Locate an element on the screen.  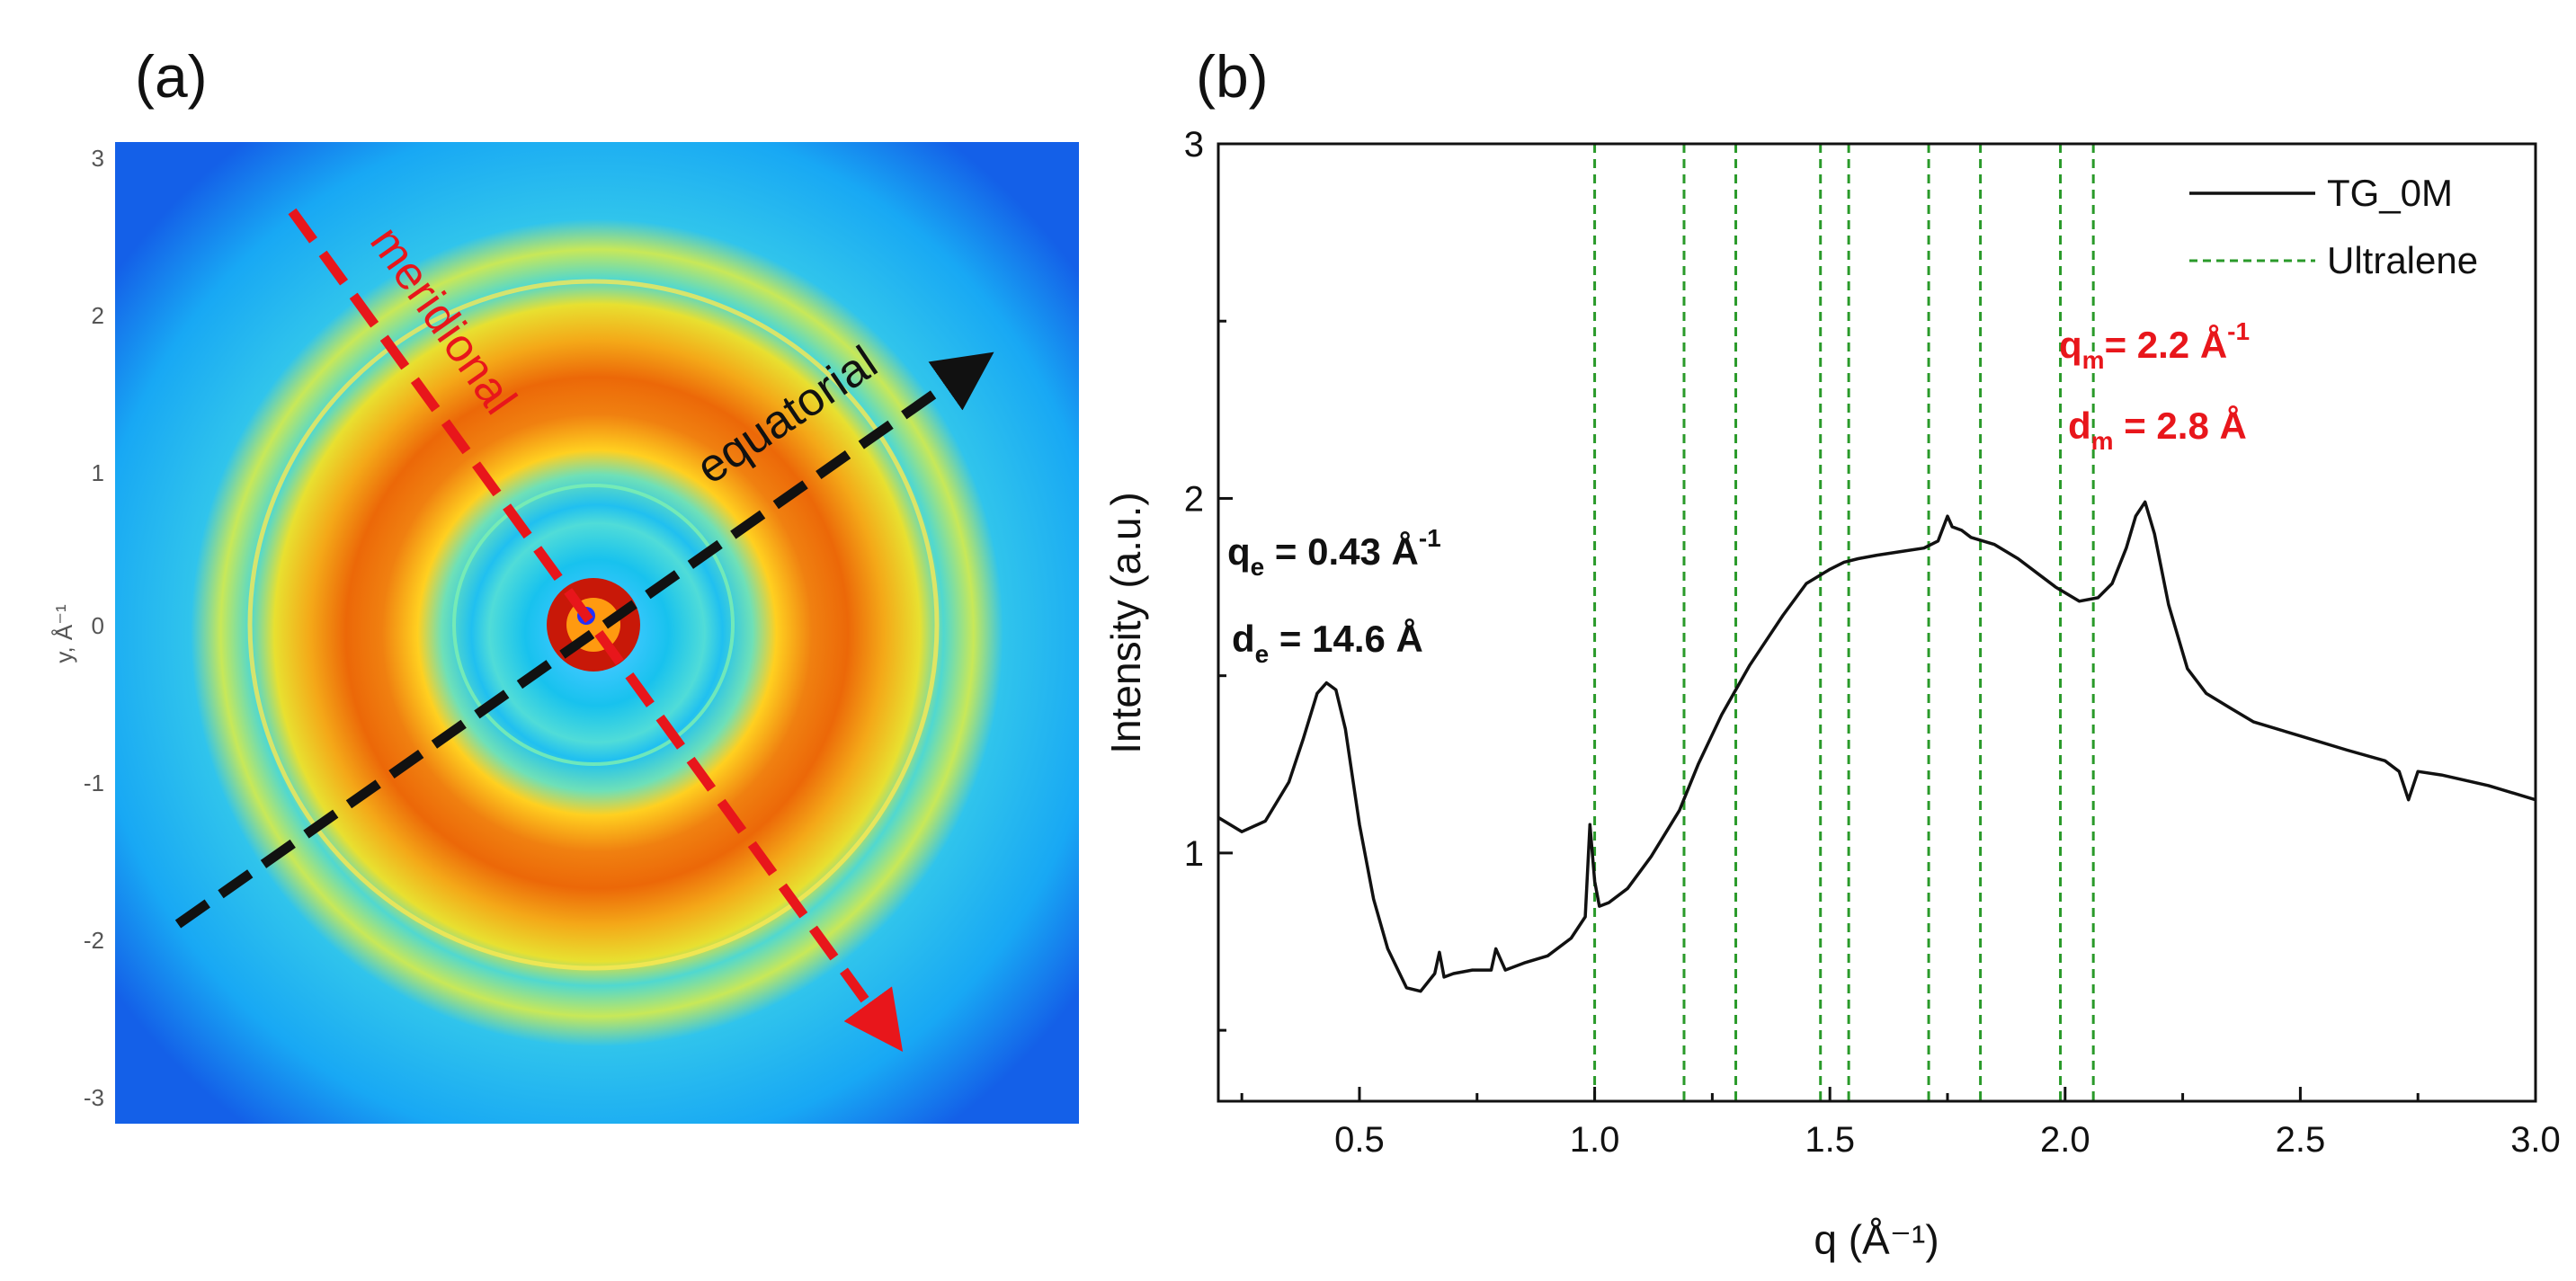
x-tick-label: 1.0 is located at coordinates (1595, 1140).